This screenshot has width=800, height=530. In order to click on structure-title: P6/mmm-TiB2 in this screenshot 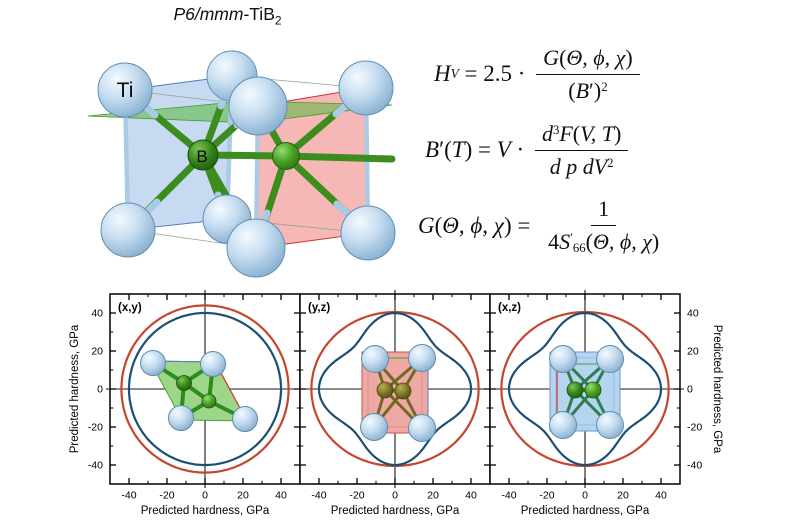, I will do `click(227, 16)`.